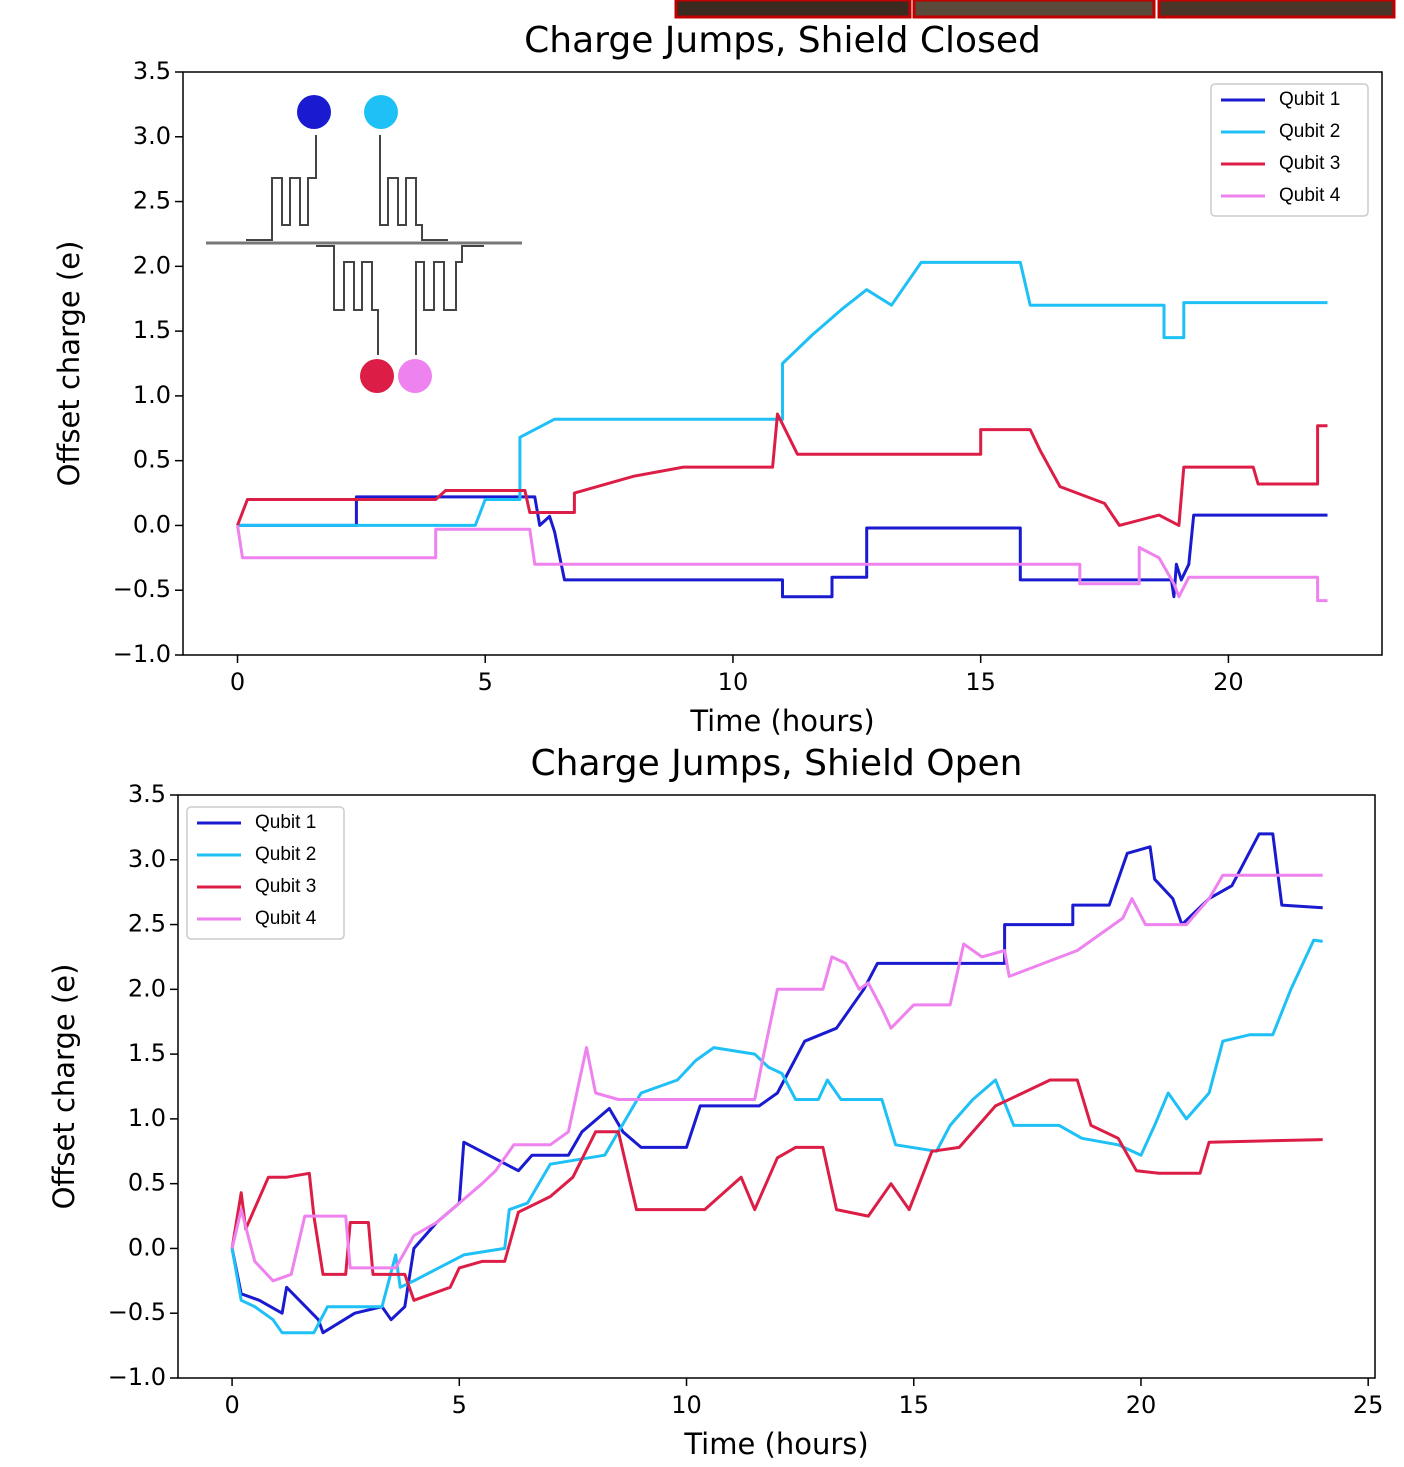  What do you see at coordinates (782, 40) in the screenshot?
I see `chart-title: Charge Jumps, Shield Closed` at bounding box center [782, 40].